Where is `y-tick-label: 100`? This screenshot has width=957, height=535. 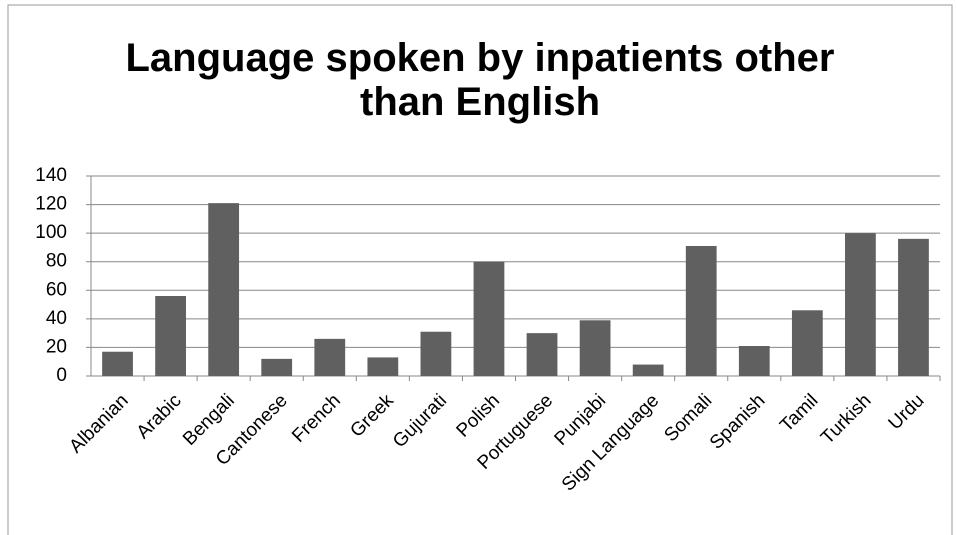 y-tick-label: 100 is located at coordinates (51, 232).